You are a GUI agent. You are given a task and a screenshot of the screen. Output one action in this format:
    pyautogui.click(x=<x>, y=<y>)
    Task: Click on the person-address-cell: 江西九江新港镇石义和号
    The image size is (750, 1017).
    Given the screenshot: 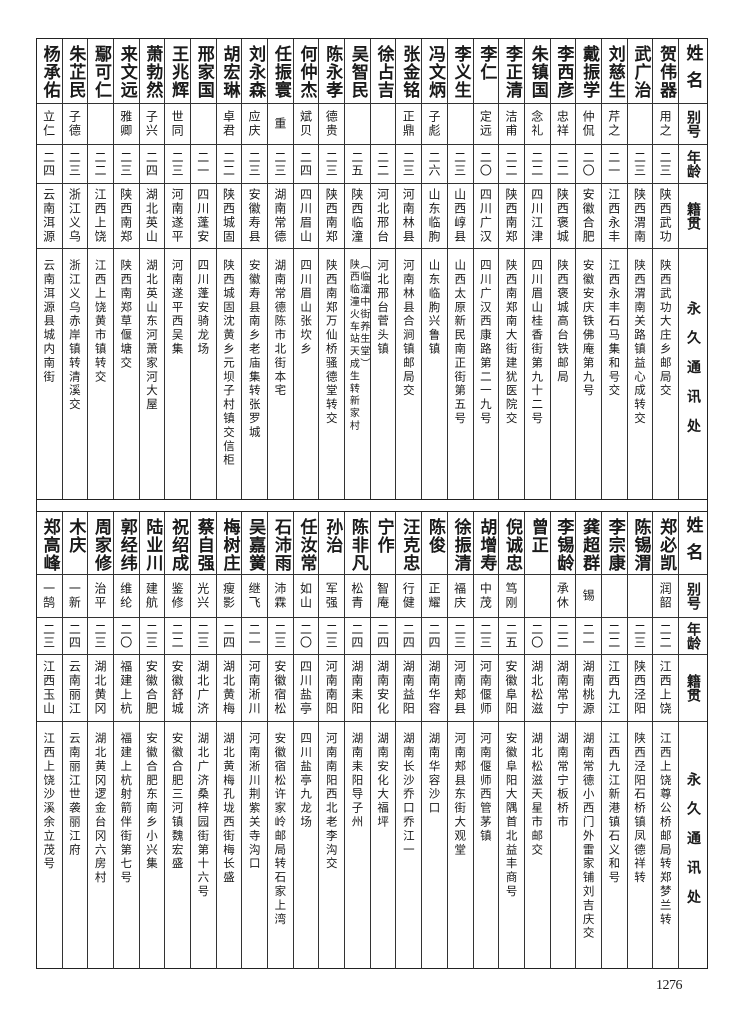 What is the action you would take?
    pyautogui.click(x=614, y=845)
    